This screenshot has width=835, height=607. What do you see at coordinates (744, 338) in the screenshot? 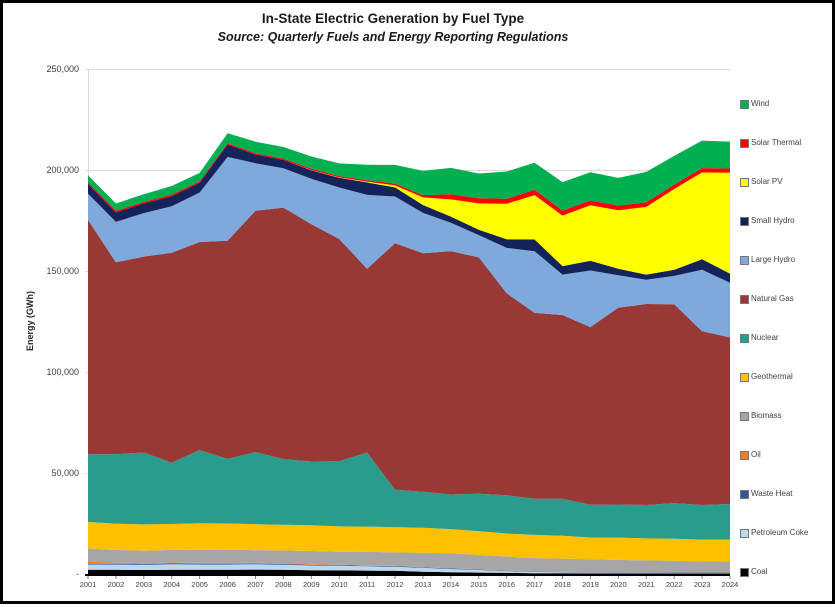
I see `legend-swatch-nuclear` at bounding box center [744, 338].